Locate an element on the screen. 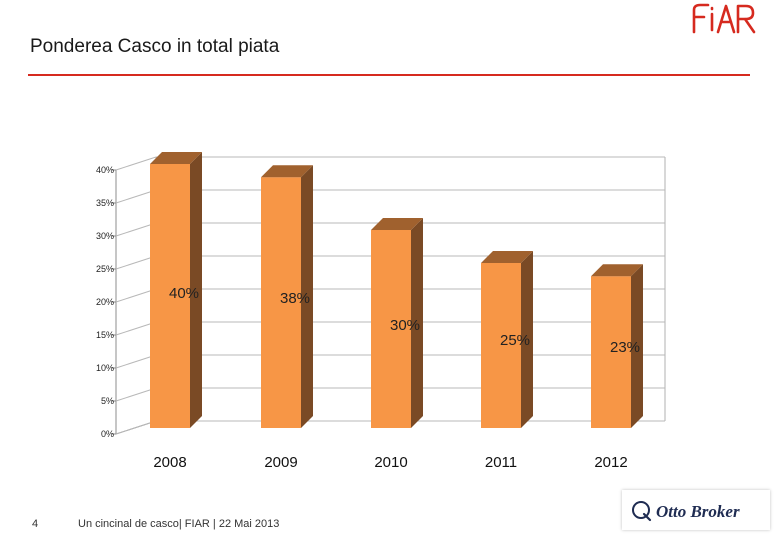  data-label: 23% is located at coordinates (625, 347).